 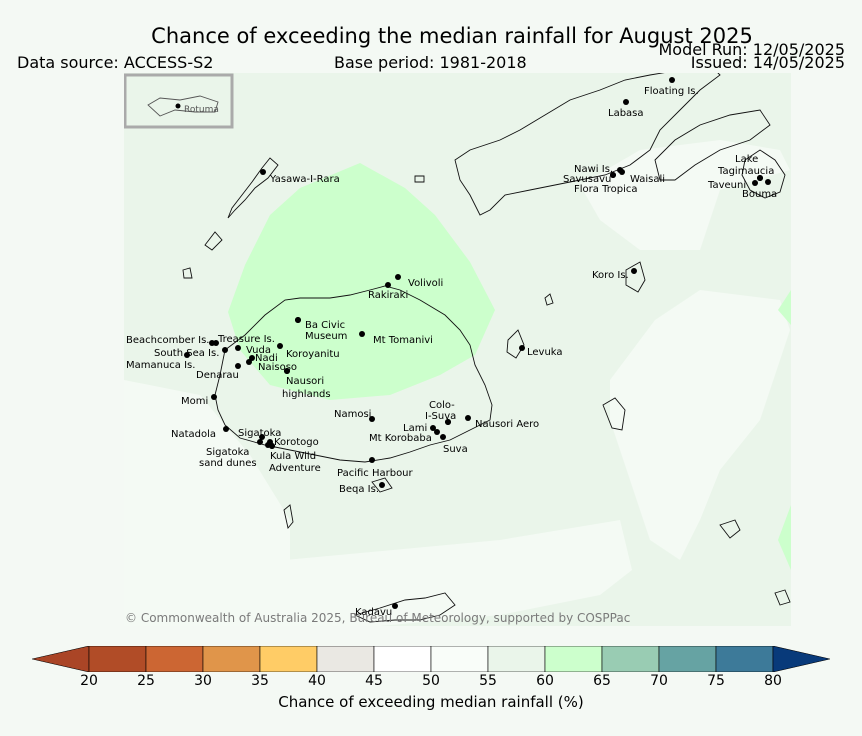 What do you see at coordinates (388, 295) in the screenshot?
I see `town-label: Rakiraki` at bounding box center [388, 295].